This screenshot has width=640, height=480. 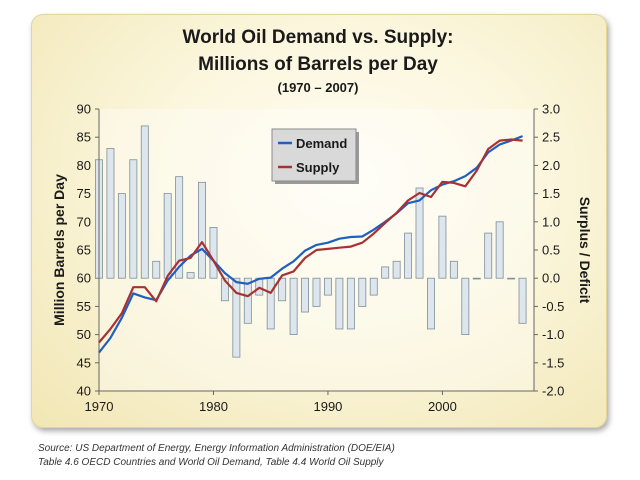 I want to click on chart-title-line2: Millions of Barrels per Day, so click(x=318, y=64).